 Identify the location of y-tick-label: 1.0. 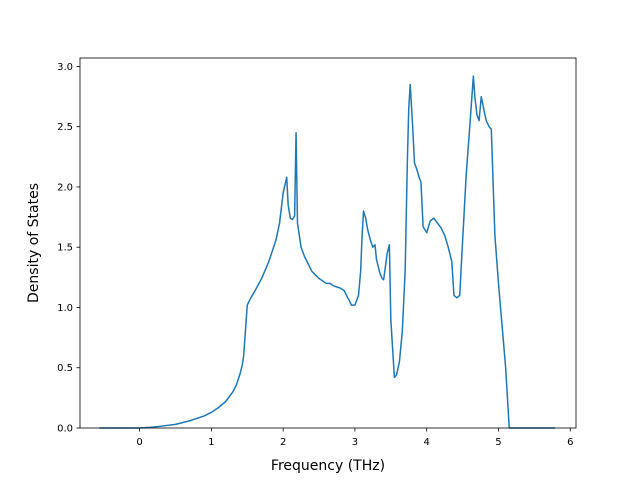
(65, 308).